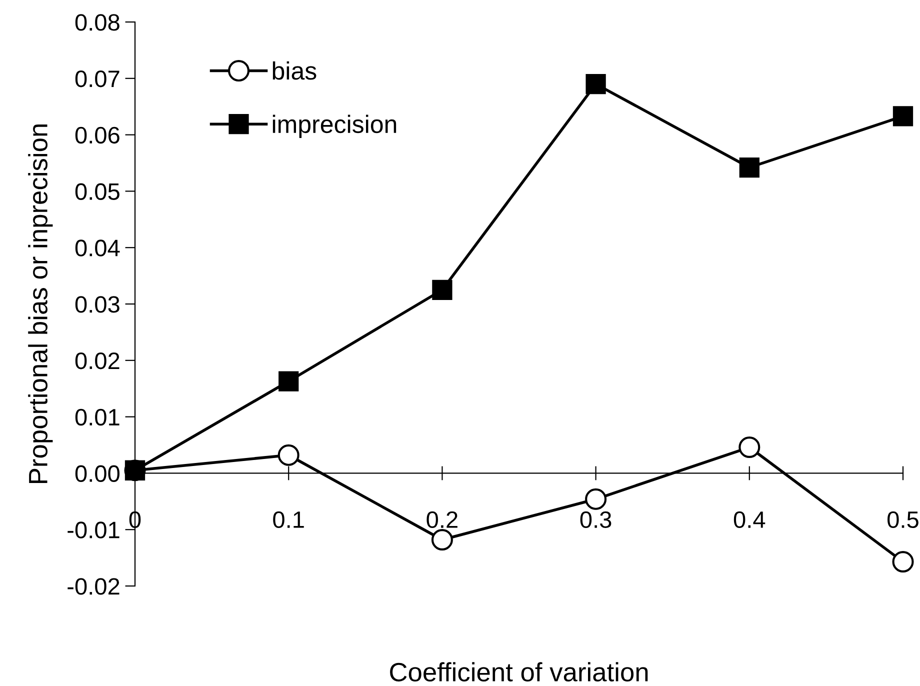 Image resolution: width=920 pixels, height=686 pixels. What do you see at coordinates (519, 672) in the screenshot?
I see `x-axis-title: Coefficient of variation` at bounding box center [519, 672].